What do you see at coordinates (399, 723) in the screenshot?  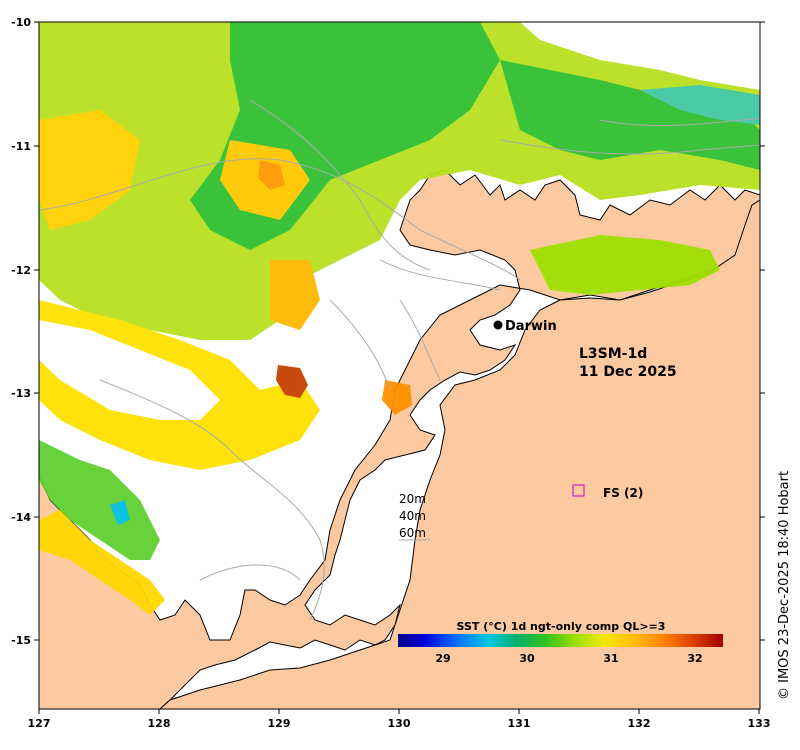 I see `x-tick-130: 130` at bounding box center [399, 723].